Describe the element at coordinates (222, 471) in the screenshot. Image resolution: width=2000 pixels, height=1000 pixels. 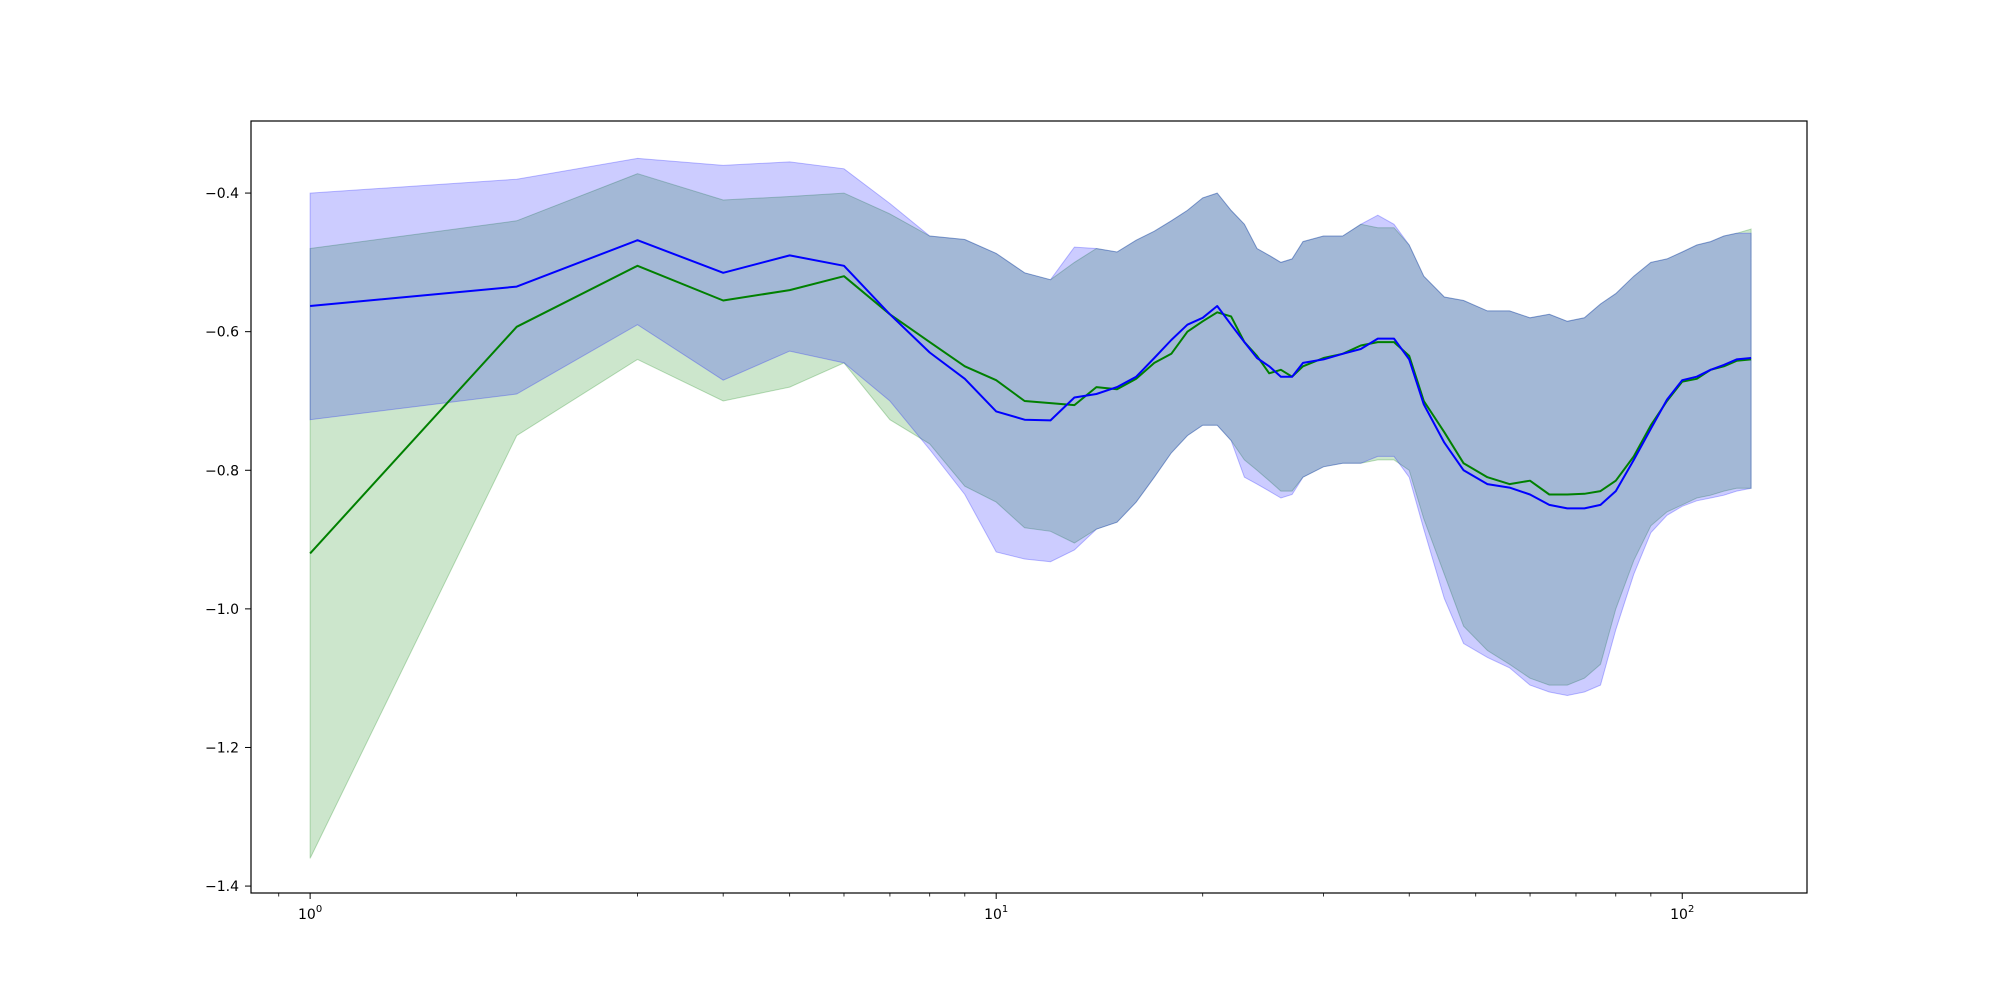
I see `y-tick-label: −0.8` at that location.